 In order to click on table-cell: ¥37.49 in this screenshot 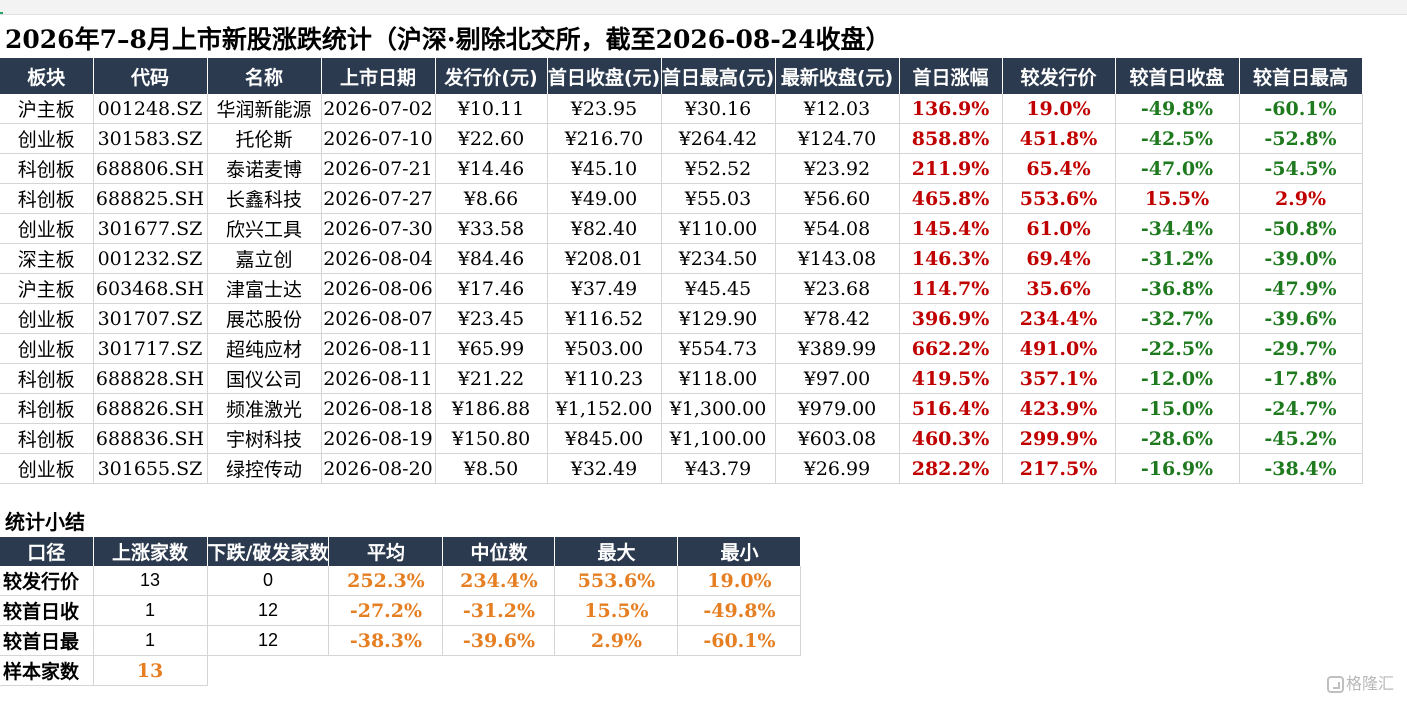, I will do `click(604, 288)`.